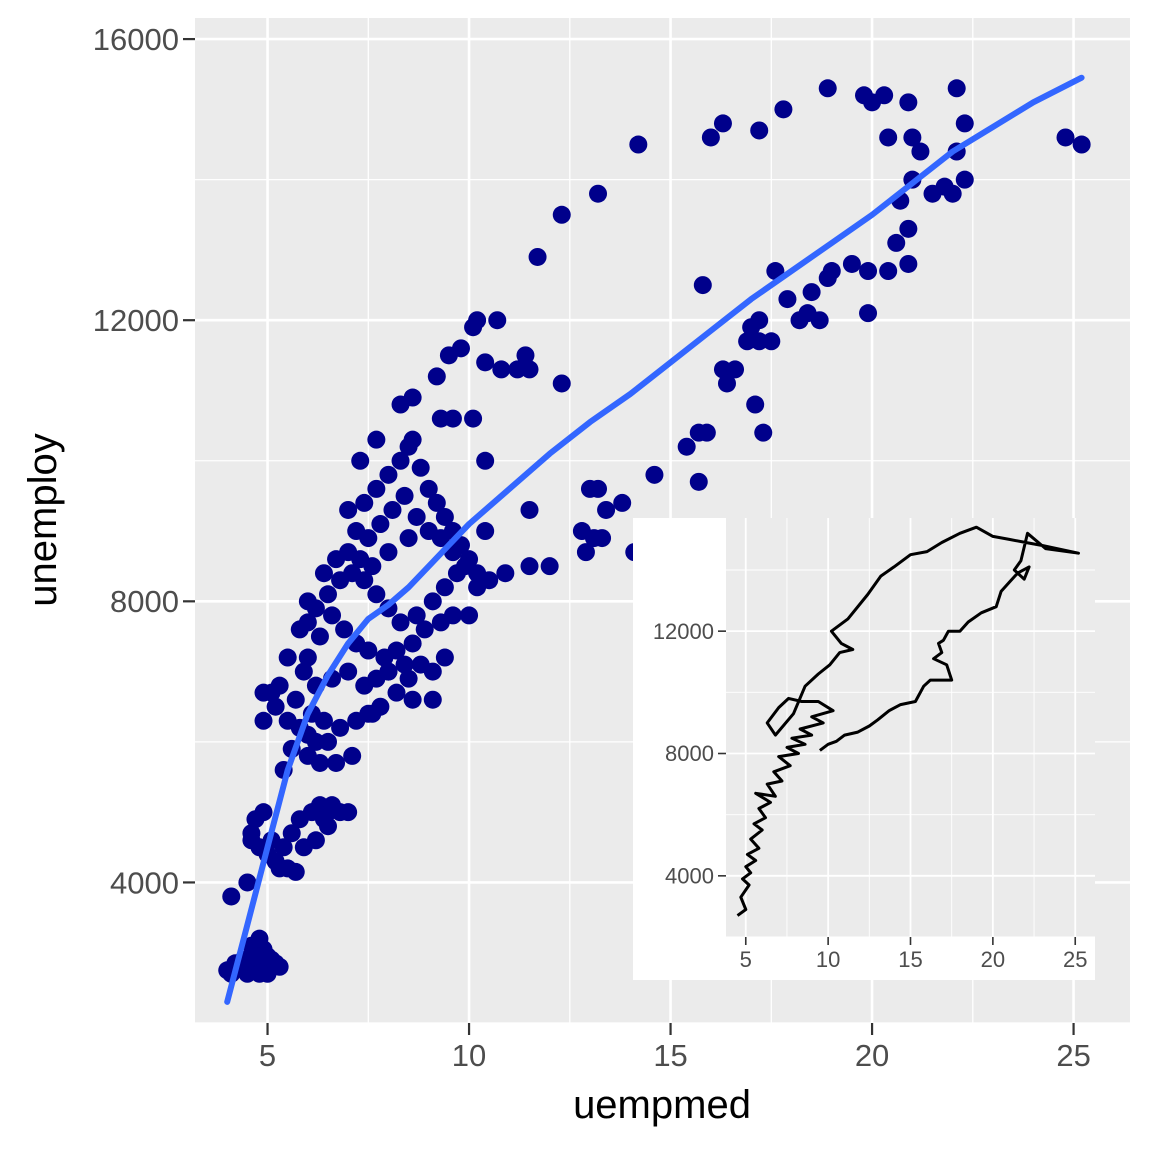 The height and width of the screenshot is (1152, 1152). I want to click on x-axis-title: uempmed, so click(662, 1105).